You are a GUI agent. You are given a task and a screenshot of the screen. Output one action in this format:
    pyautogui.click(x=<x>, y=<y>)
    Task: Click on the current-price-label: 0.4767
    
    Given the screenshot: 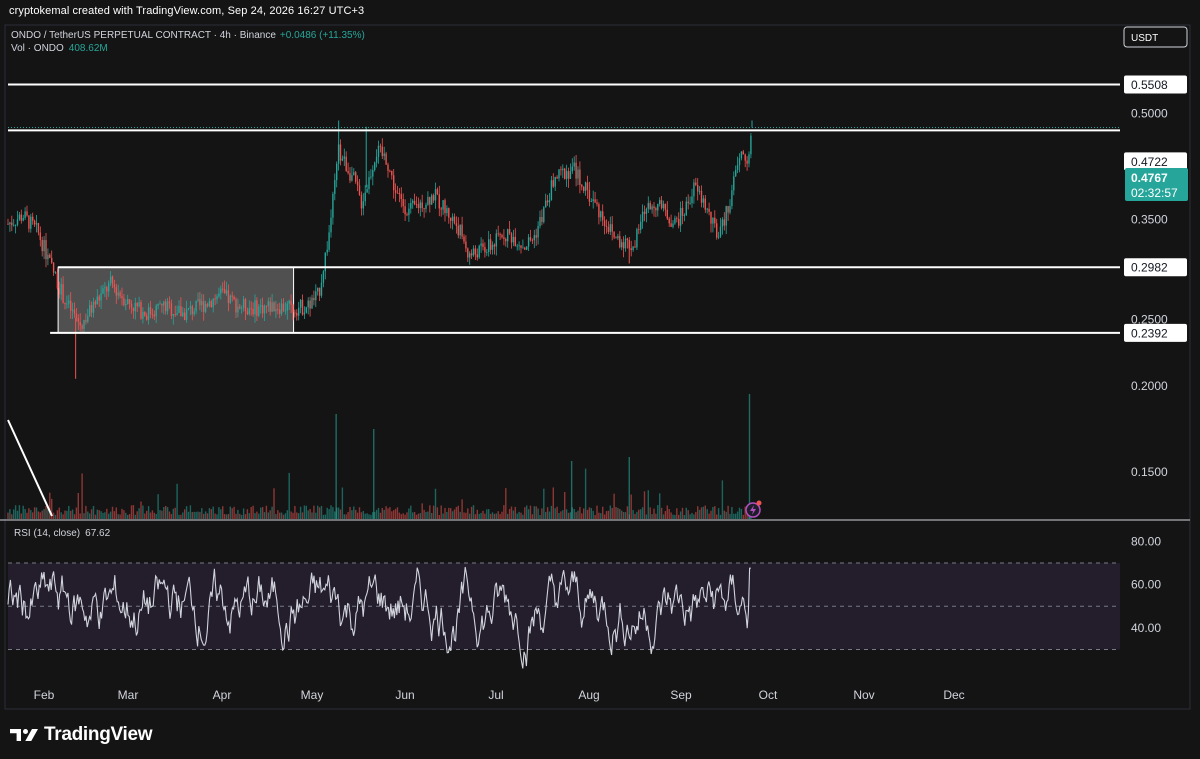 What is the action you would take?
    pyautogui.click(x=1149, y=178)
    